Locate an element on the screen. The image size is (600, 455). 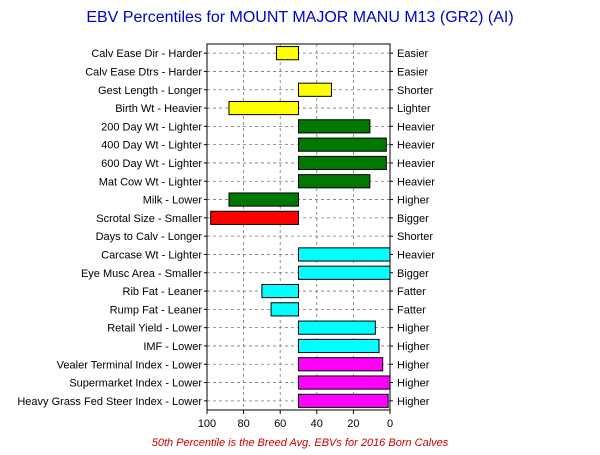
row-label-left: Scrotal Size - Smaller is located at coordinates (149, 219).